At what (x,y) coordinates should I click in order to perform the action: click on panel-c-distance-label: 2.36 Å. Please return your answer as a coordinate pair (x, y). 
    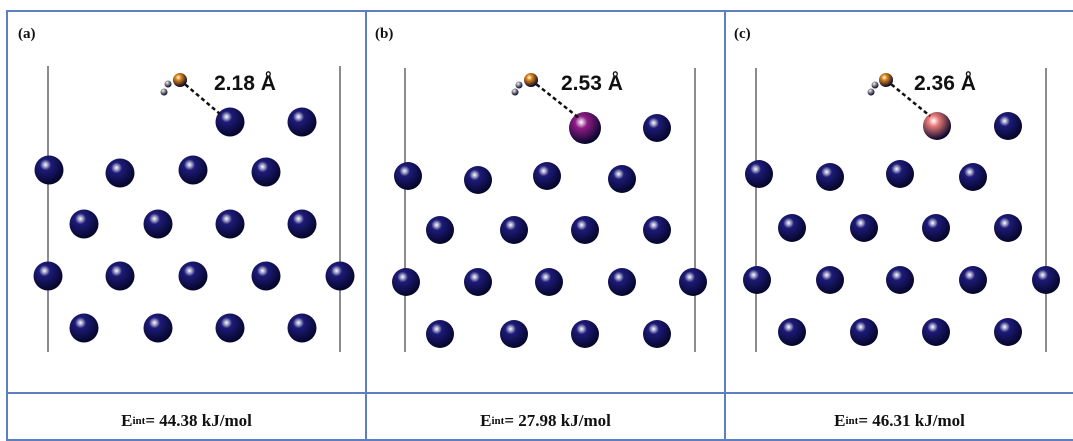
    Looking at the image, I should click on (945, 83).